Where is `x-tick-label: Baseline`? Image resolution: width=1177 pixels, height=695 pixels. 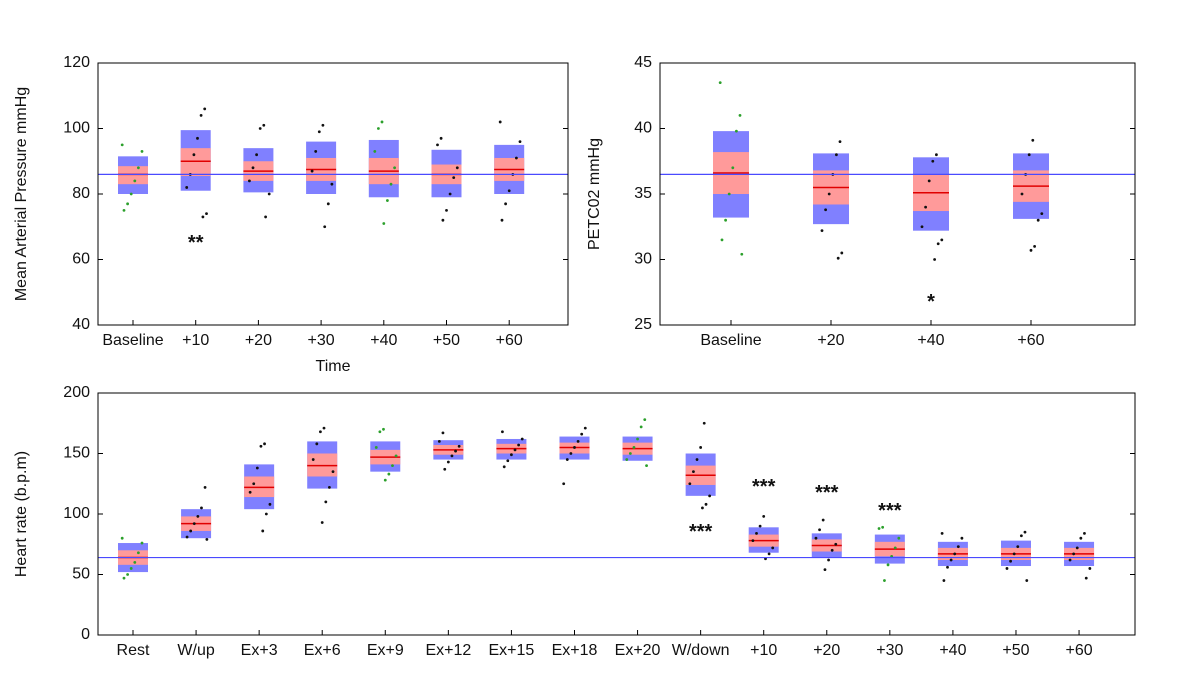 x-tick-label: Baseline is located at coordinates (132, 340).